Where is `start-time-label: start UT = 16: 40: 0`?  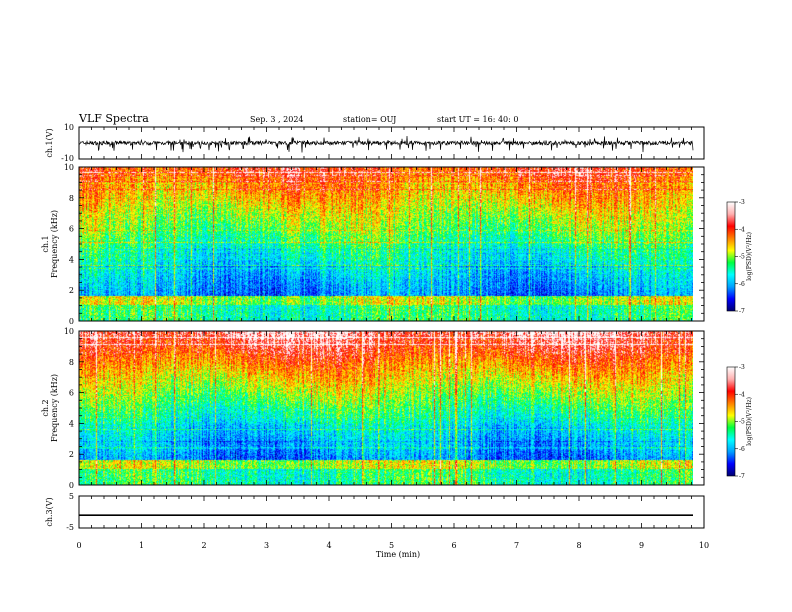
start-time-label: start UT = 16: 40: 0 is located at coordinates (477, 119).